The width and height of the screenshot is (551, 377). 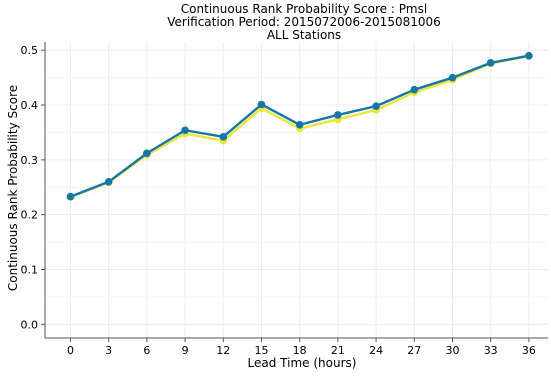 What do you see at coordinates (30, 215) in the screenshot?
I see `y-tick-label: 0.2` at bounding box center [30, 215].